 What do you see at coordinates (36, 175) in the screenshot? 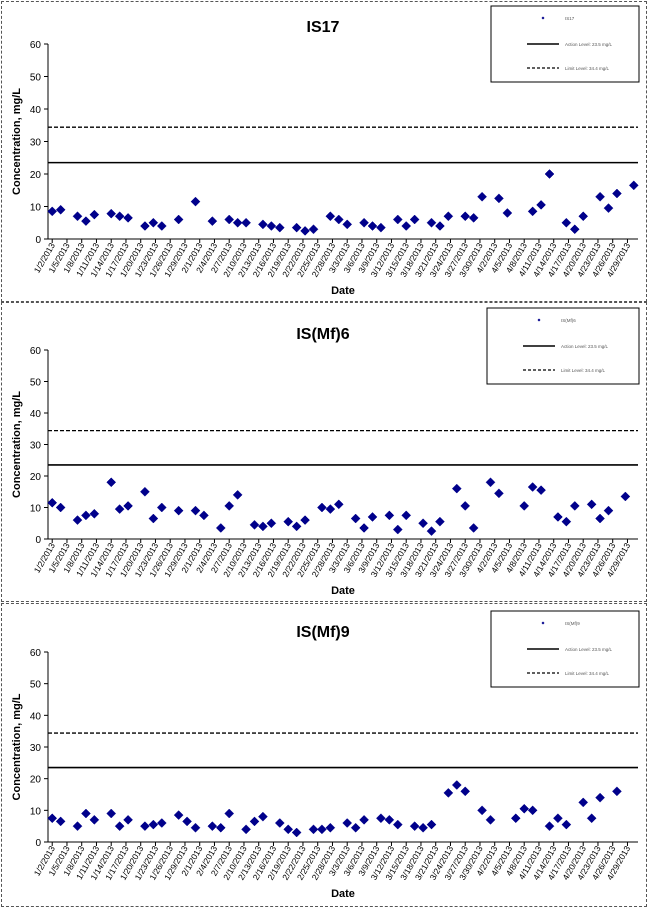
I see `is17-y-tick-label: 20` at bounding box center [36, 175].